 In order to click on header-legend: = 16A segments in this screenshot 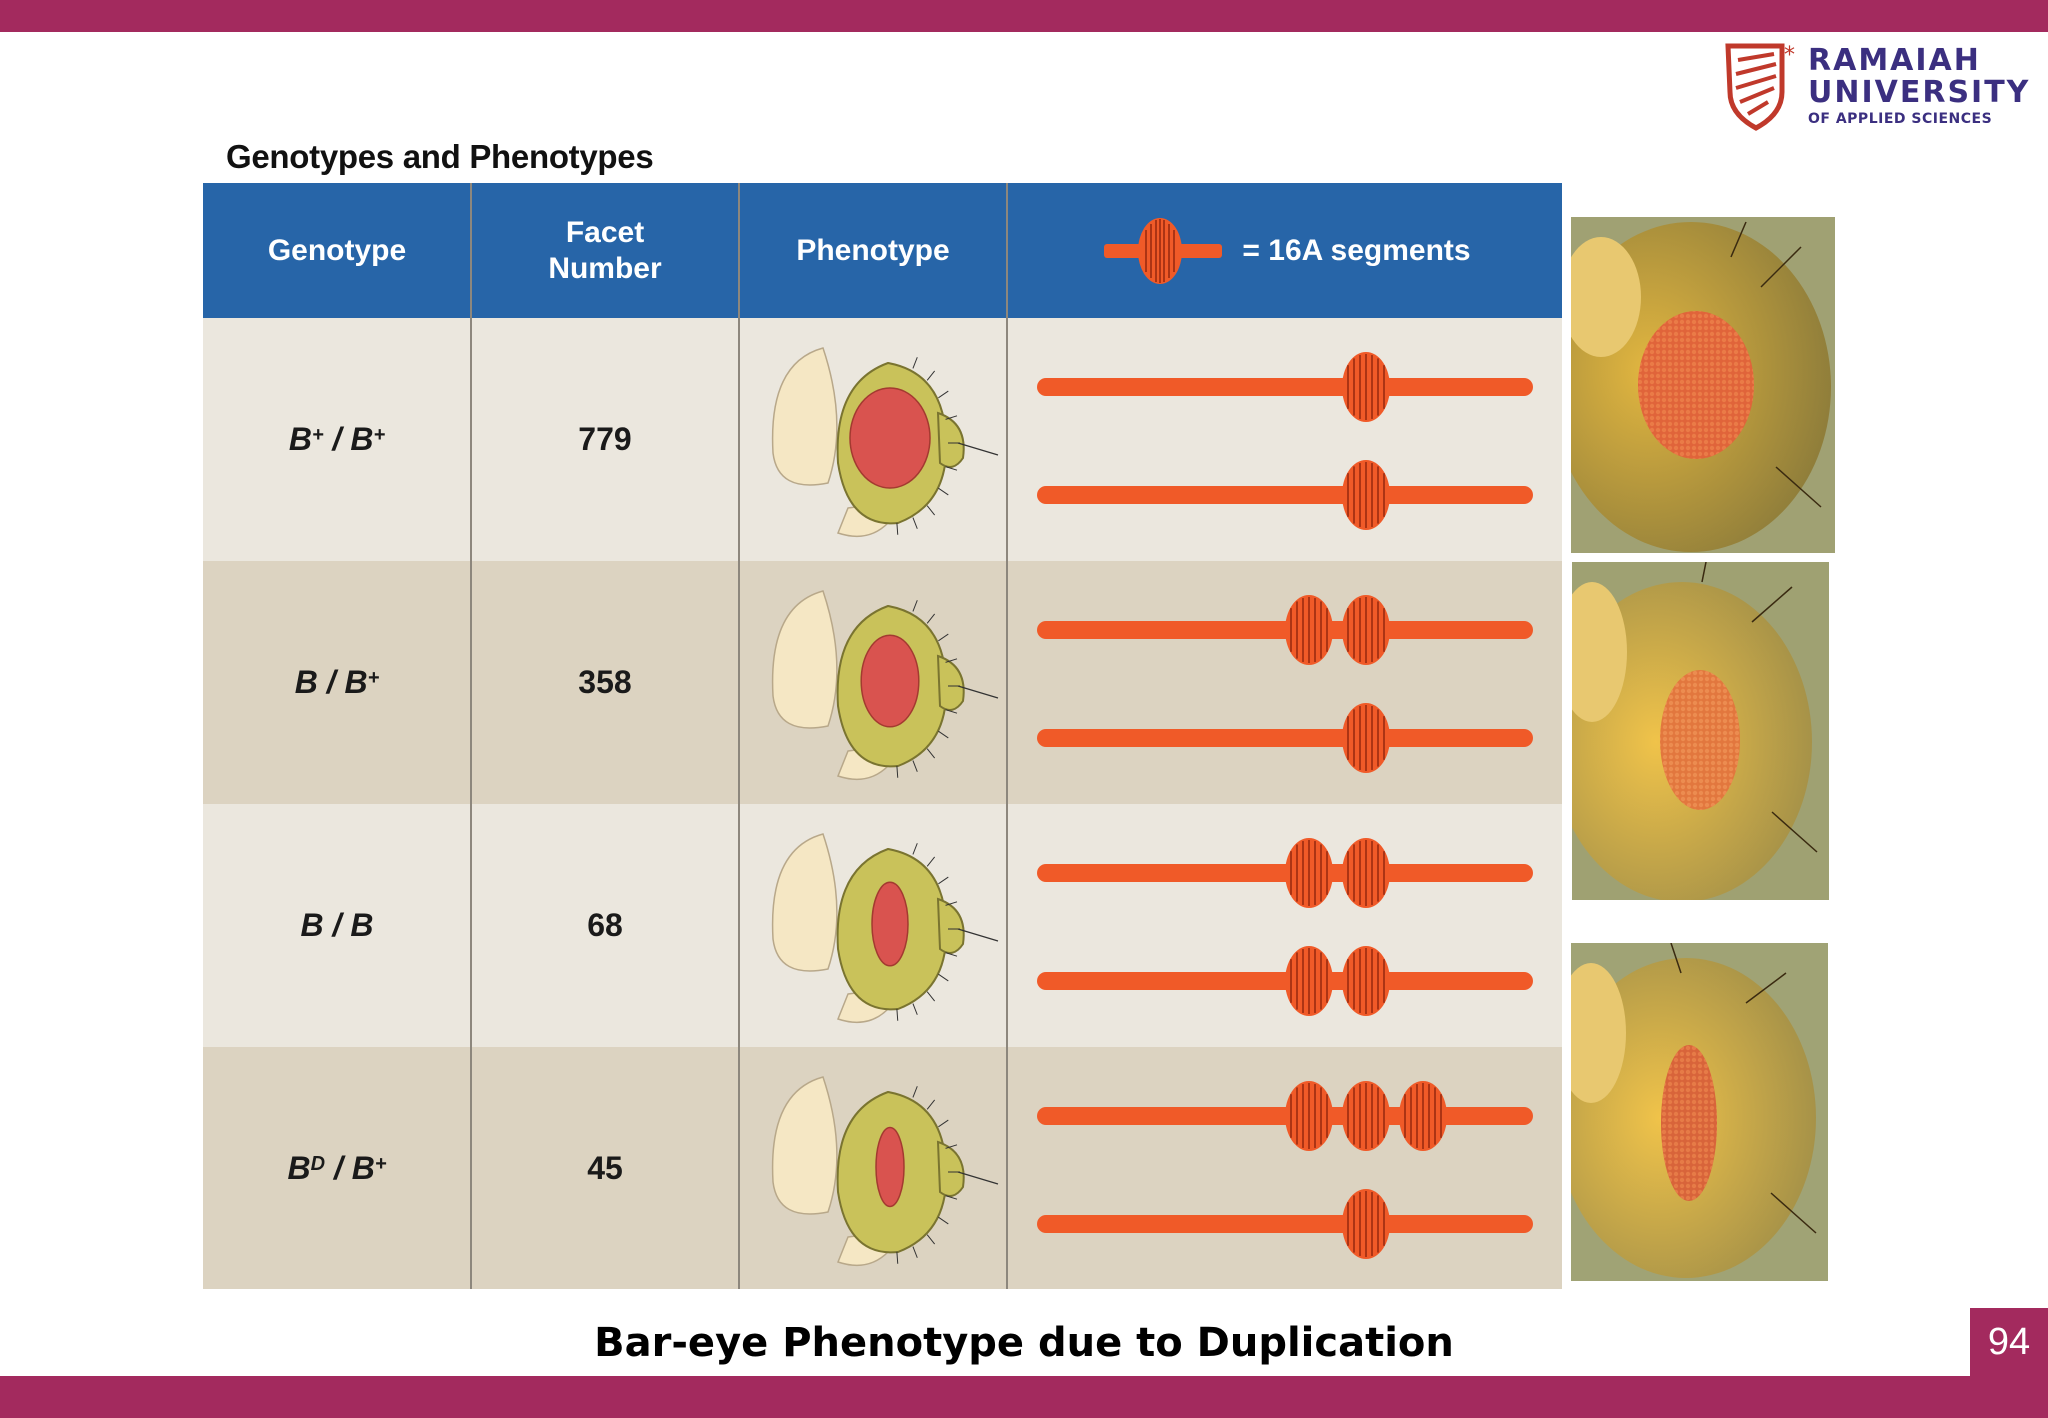, I will do `click(1284, 250)`.